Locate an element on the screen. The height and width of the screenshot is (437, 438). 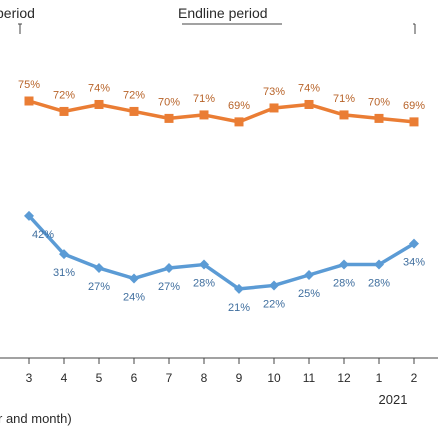
period-bracket: period Endline period is located at coordinates (208, 17).